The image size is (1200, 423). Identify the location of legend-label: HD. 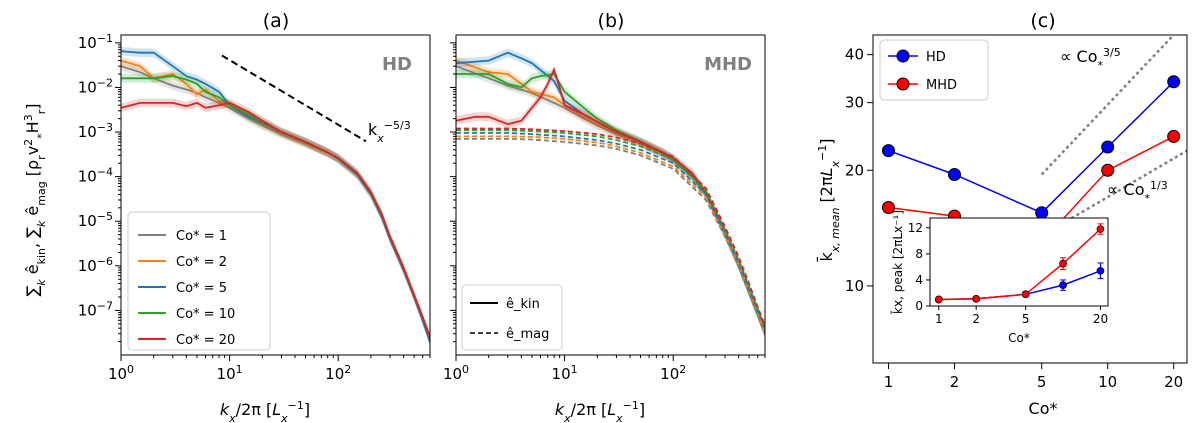
(936, 57).